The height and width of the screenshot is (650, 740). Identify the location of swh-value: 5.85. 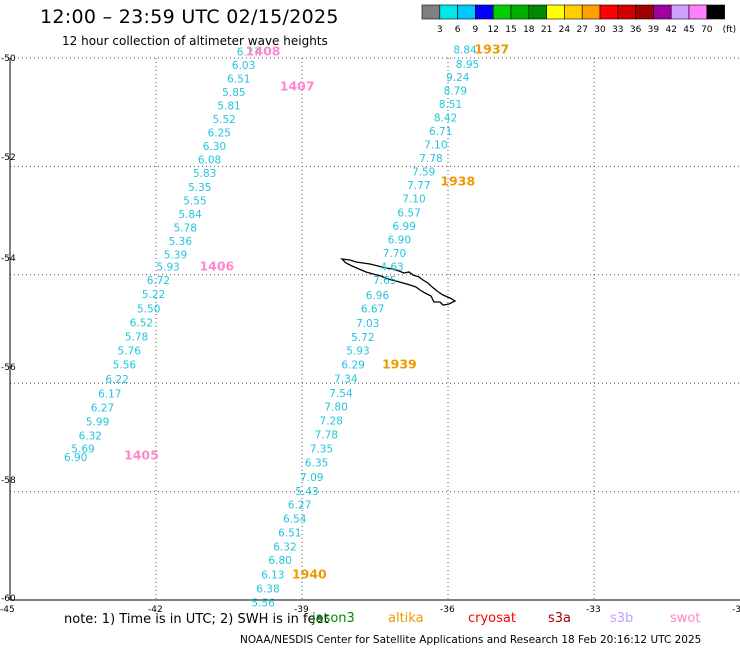
(233, 93).